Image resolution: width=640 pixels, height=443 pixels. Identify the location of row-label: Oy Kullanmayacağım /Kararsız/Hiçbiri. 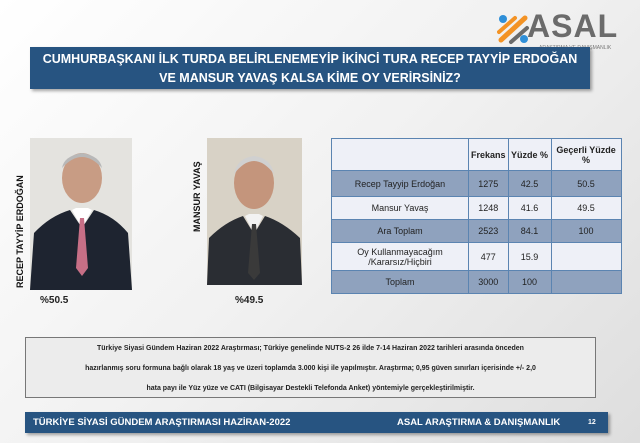
(400, 256).